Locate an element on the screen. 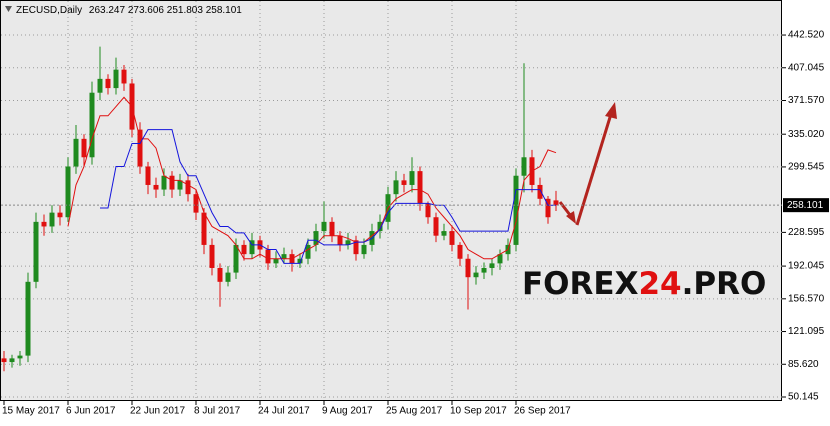  x-tick-label: 24 Jul 2017 is located at coordinates (284, 411).